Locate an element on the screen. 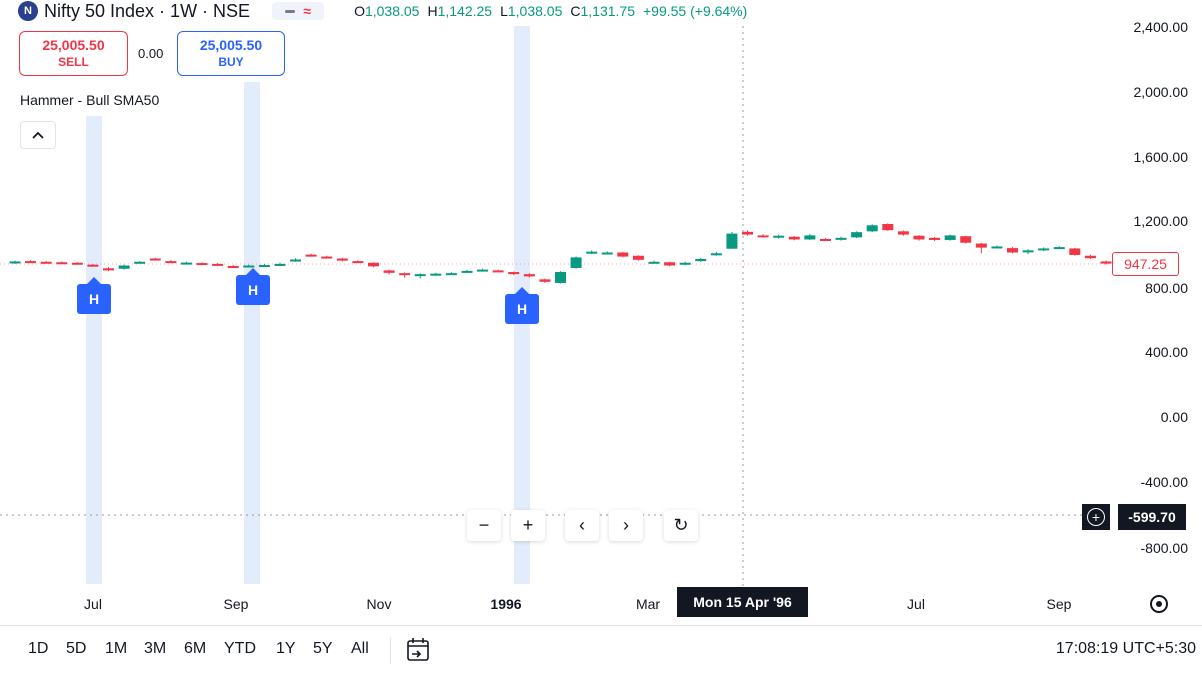 This screenshot has width=1202, height=679. buy-label: BUY is located at coordinates (231, 62).